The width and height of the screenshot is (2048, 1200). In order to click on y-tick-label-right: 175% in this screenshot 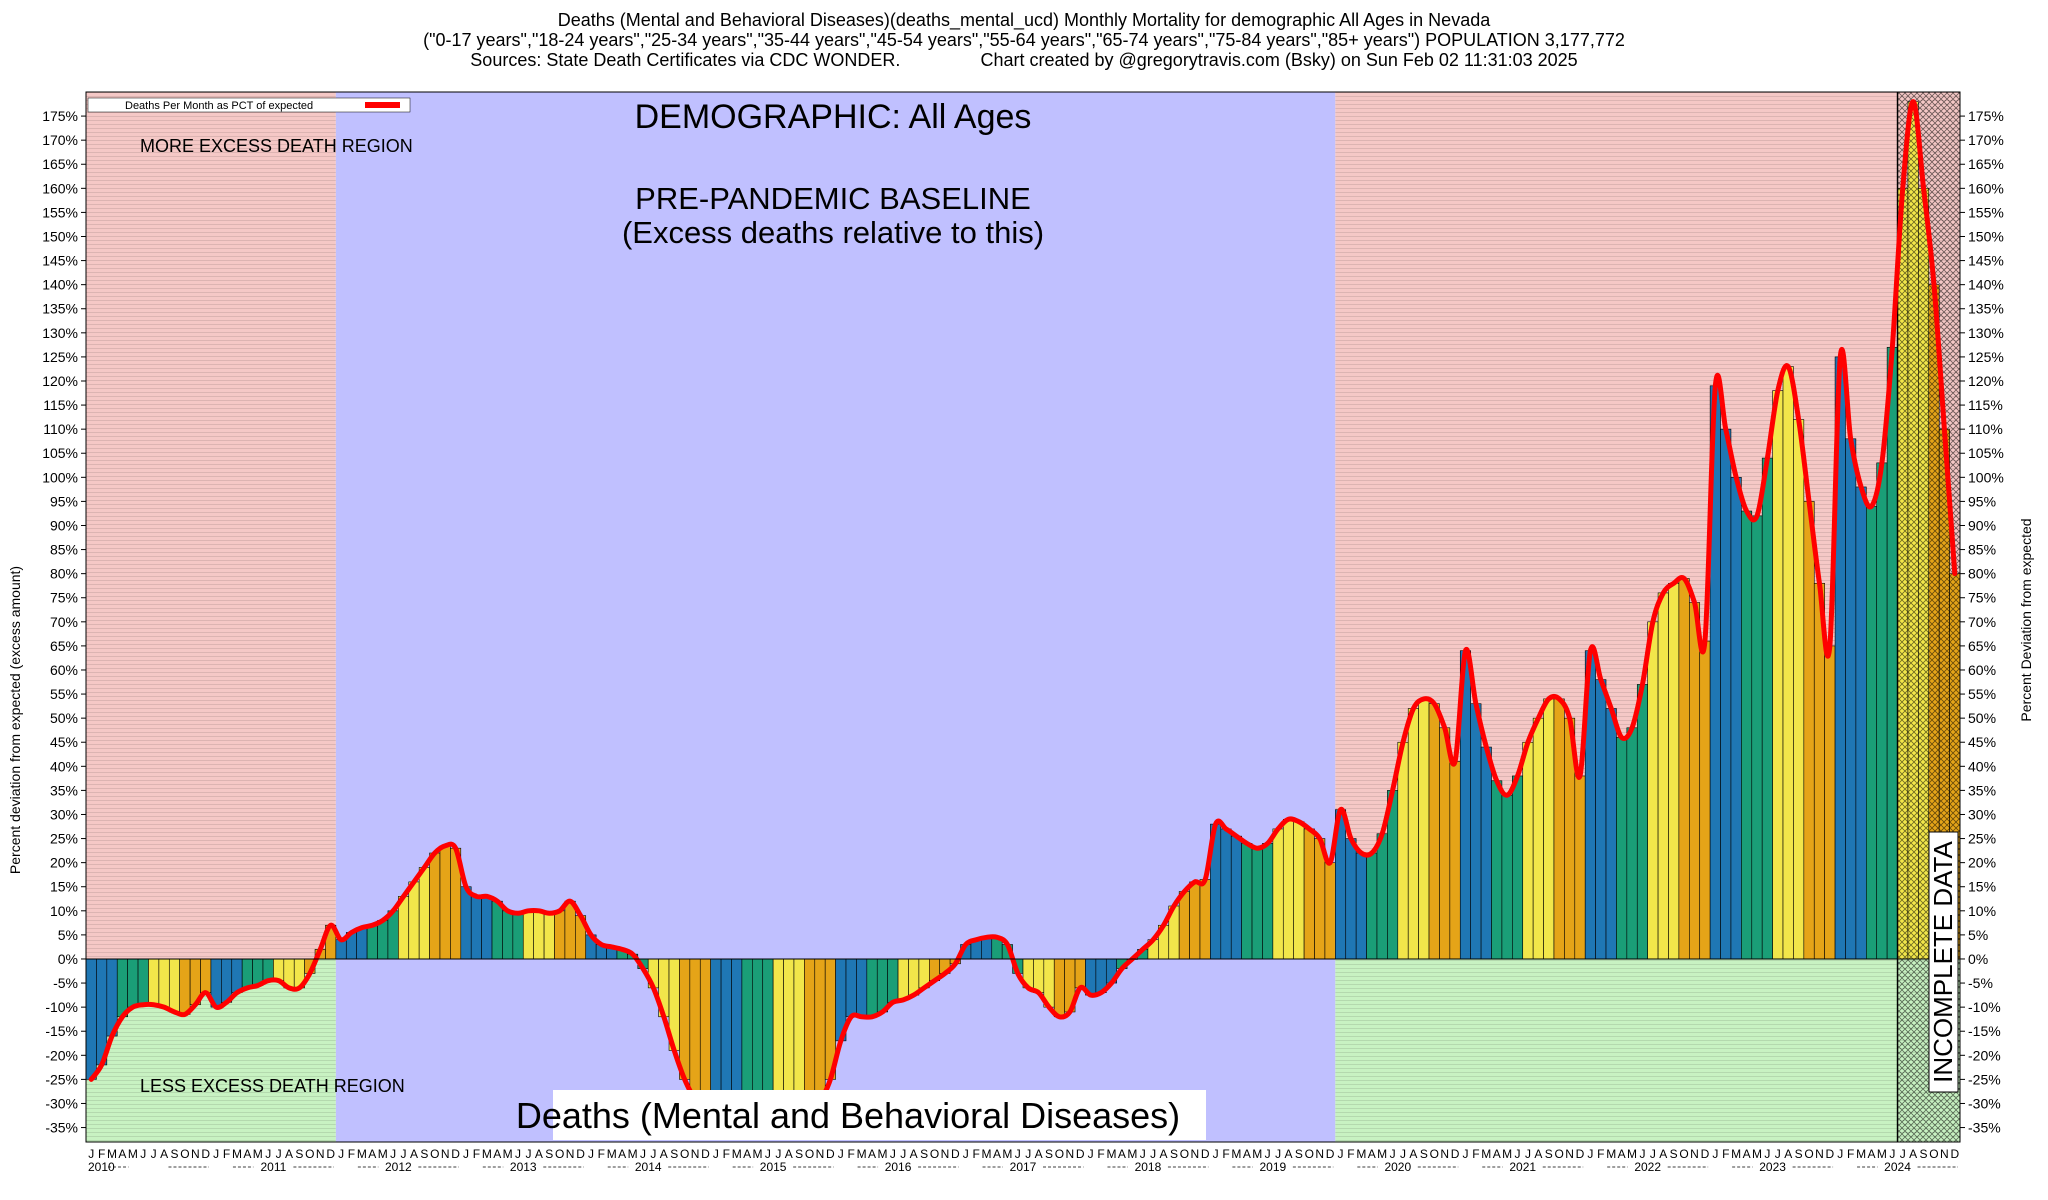, I will do `click(1986, 116)`.